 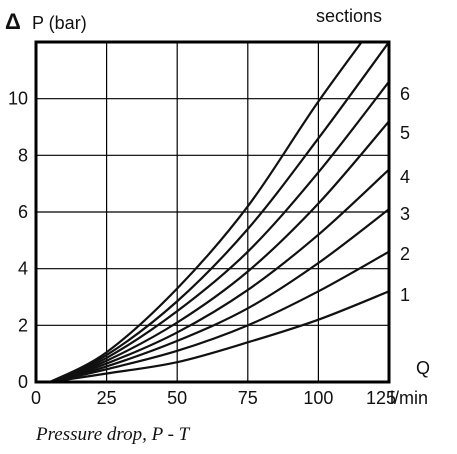 What do you see at coordinates (405, 94) in the screenshot?
I see `series-label-6: 6` at bounding box center [405, 94].